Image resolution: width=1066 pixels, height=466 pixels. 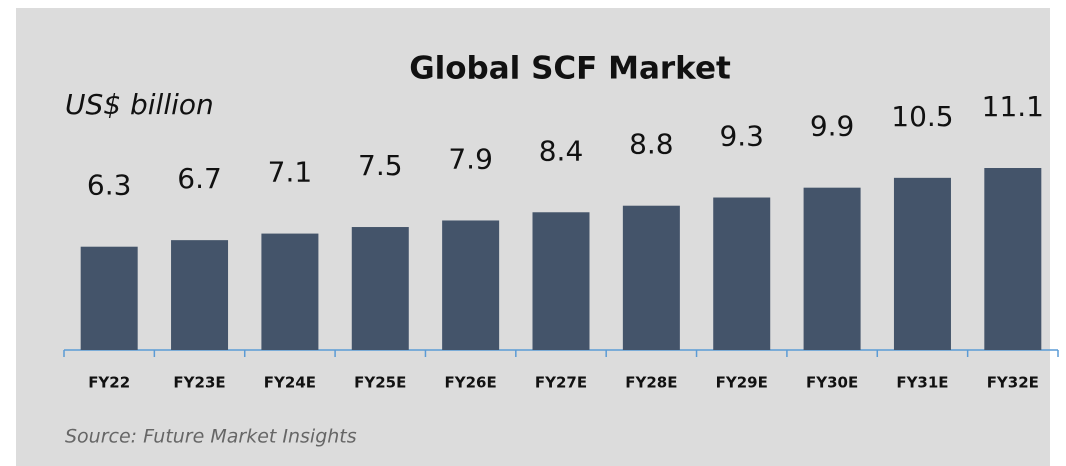 I want to click on chart-title: Global SCF Market, so click(x=570, y=69).